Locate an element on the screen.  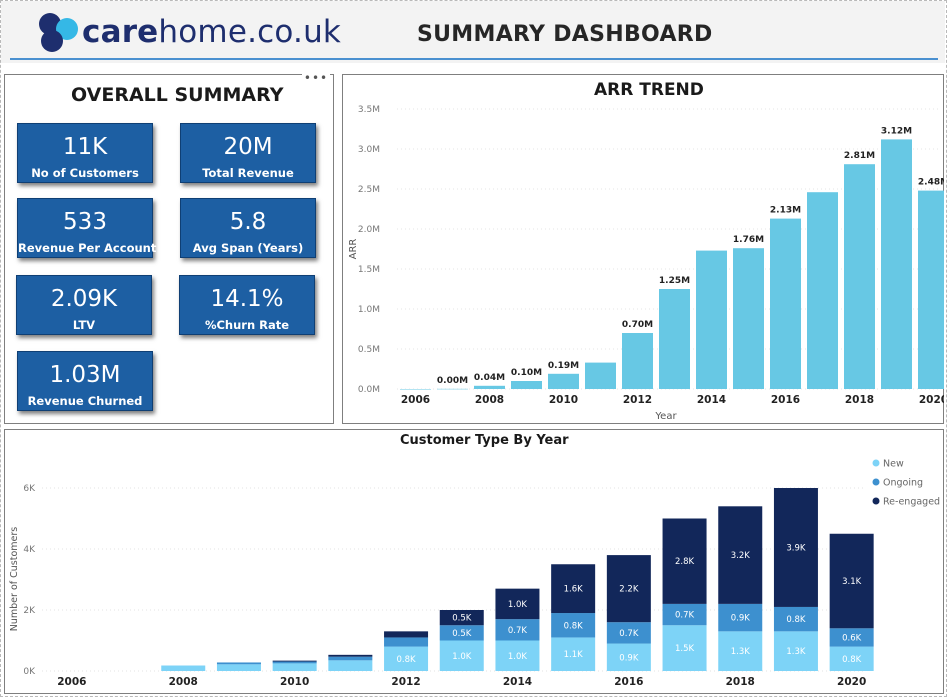
logo-text-bold: care is located at coordinates (120, 32).